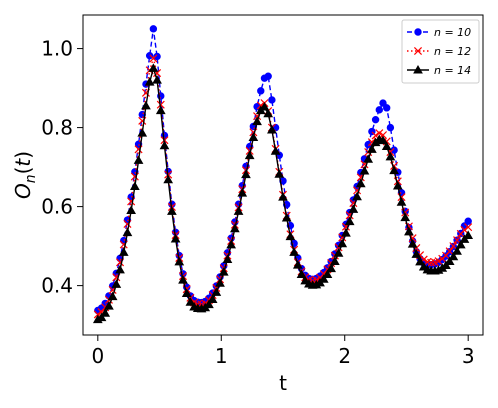  What do you see at coordinates (221, 356) in the screenshot?
I see `x-tick-label: 1` at bounding box center [221, 356].